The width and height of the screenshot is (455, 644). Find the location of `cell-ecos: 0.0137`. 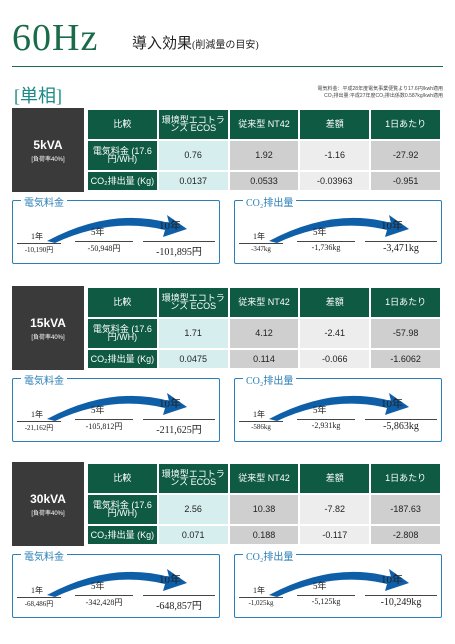

cell-ecos: 0.0137 is located at coordinates (193, 180).